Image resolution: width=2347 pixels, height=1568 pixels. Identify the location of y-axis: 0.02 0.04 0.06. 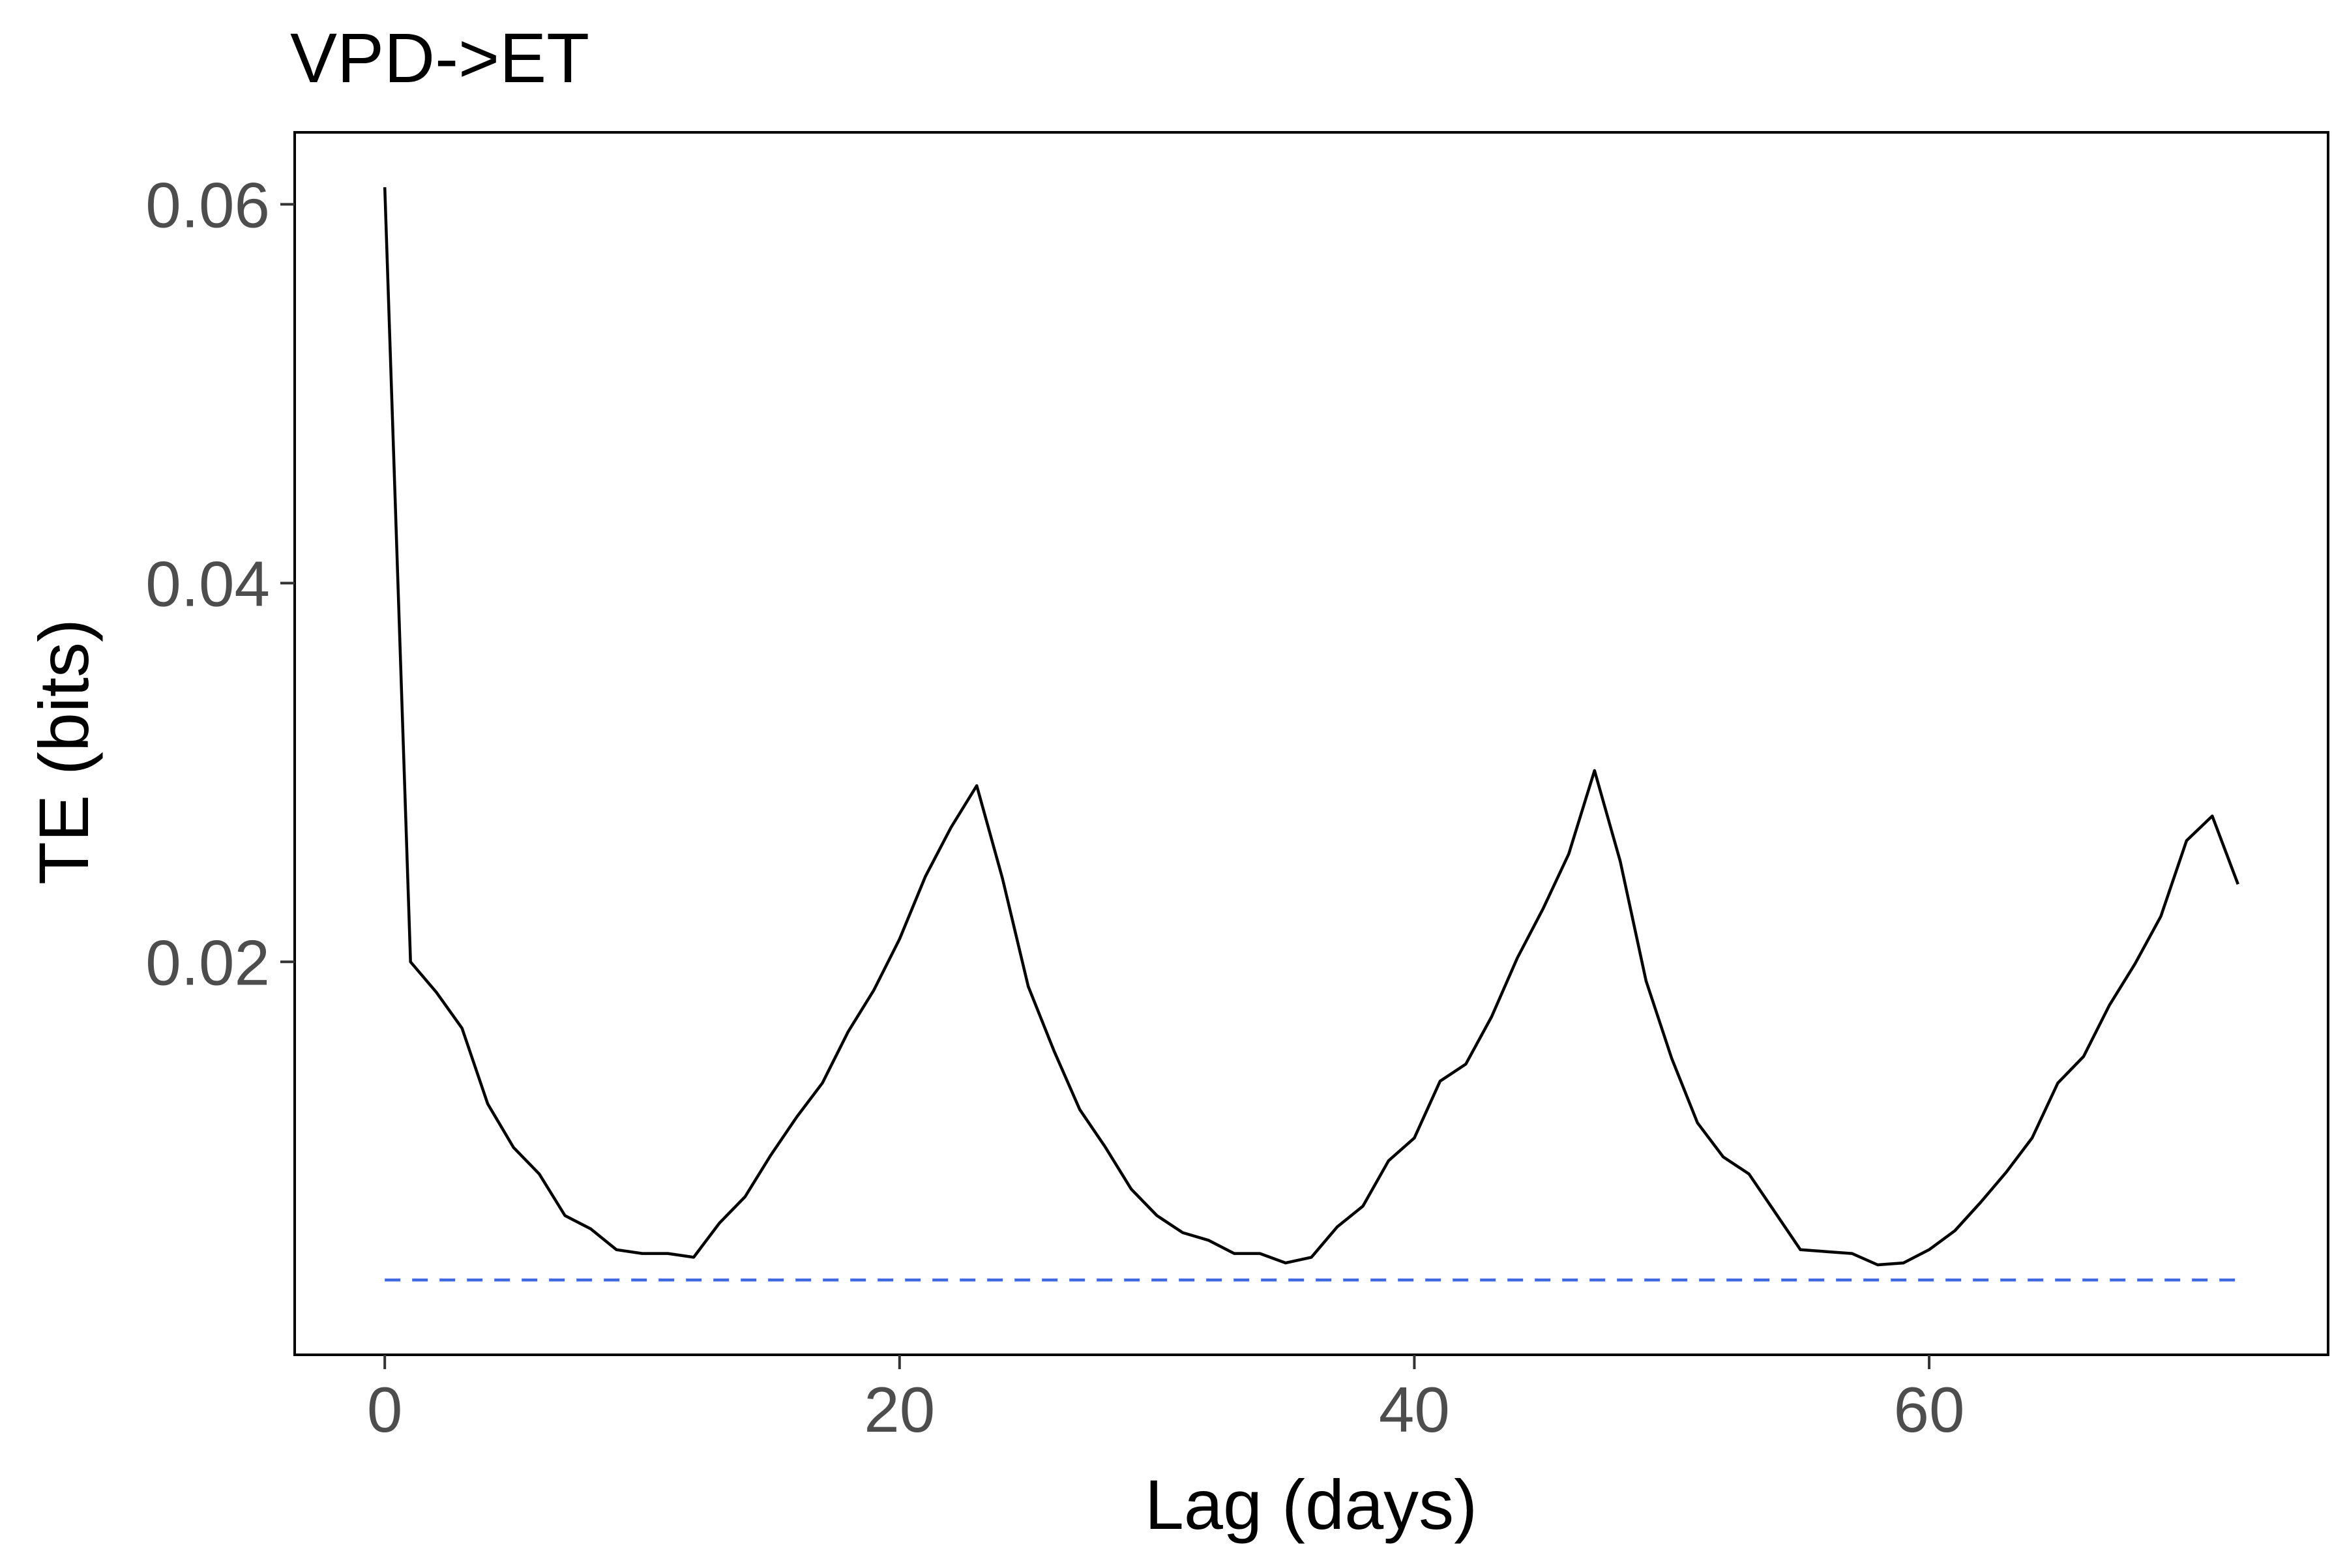
(220, 584).